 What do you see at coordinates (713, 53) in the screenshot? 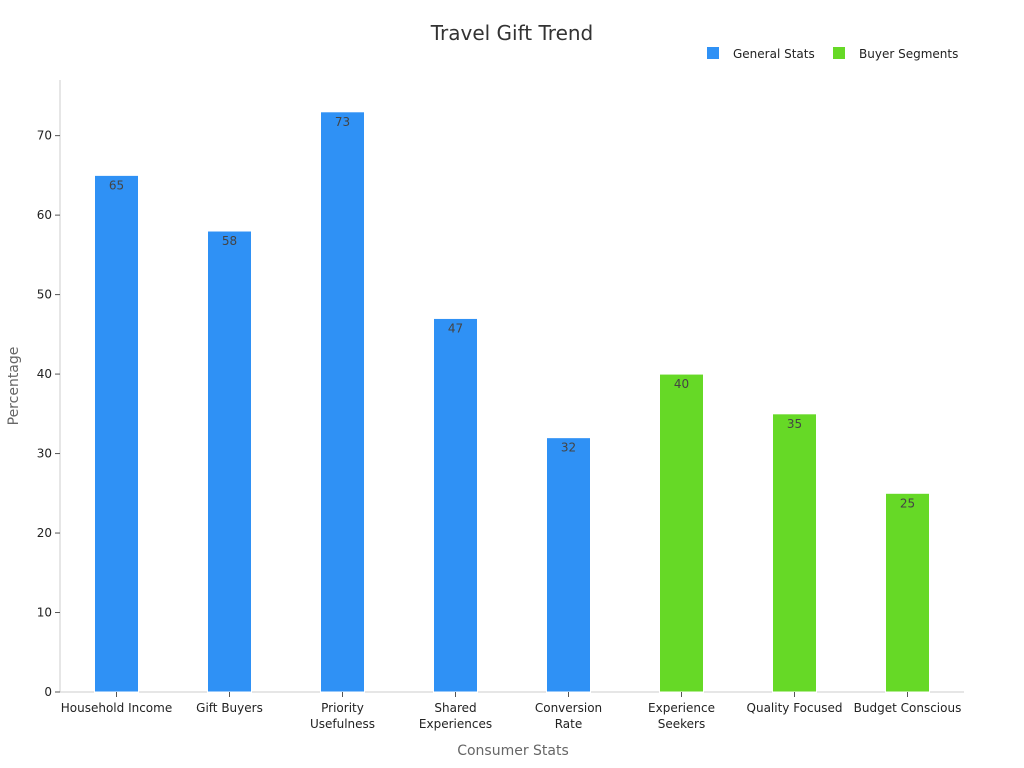
I see `legend-swatch-general-stats` at bounding box center [713, 53].